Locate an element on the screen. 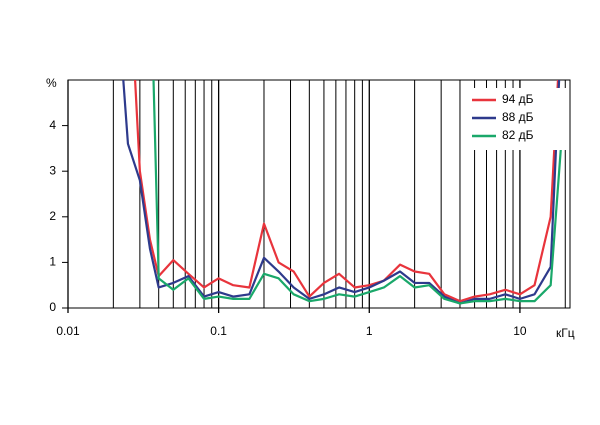  x-tick-label: 1 is located at coordinates (369, 331).